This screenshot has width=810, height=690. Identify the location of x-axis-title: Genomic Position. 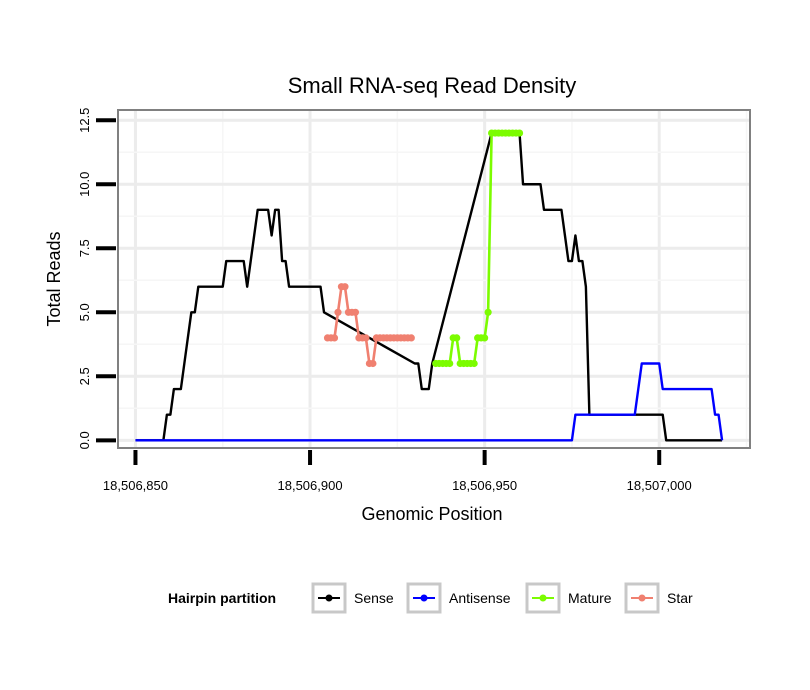
(431, 514).